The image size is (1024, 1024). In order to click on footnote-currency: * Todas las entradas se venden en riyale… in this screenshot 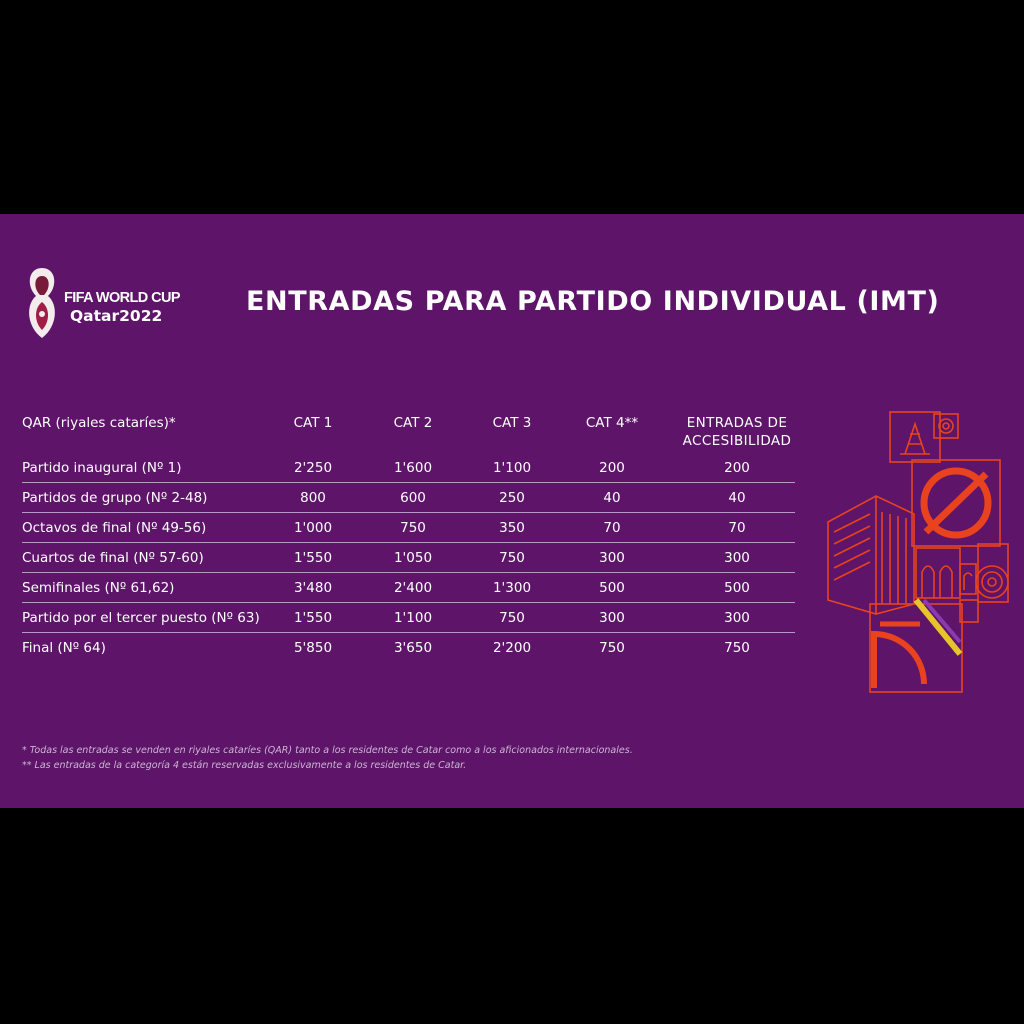, I will do `click(327, 750)`.